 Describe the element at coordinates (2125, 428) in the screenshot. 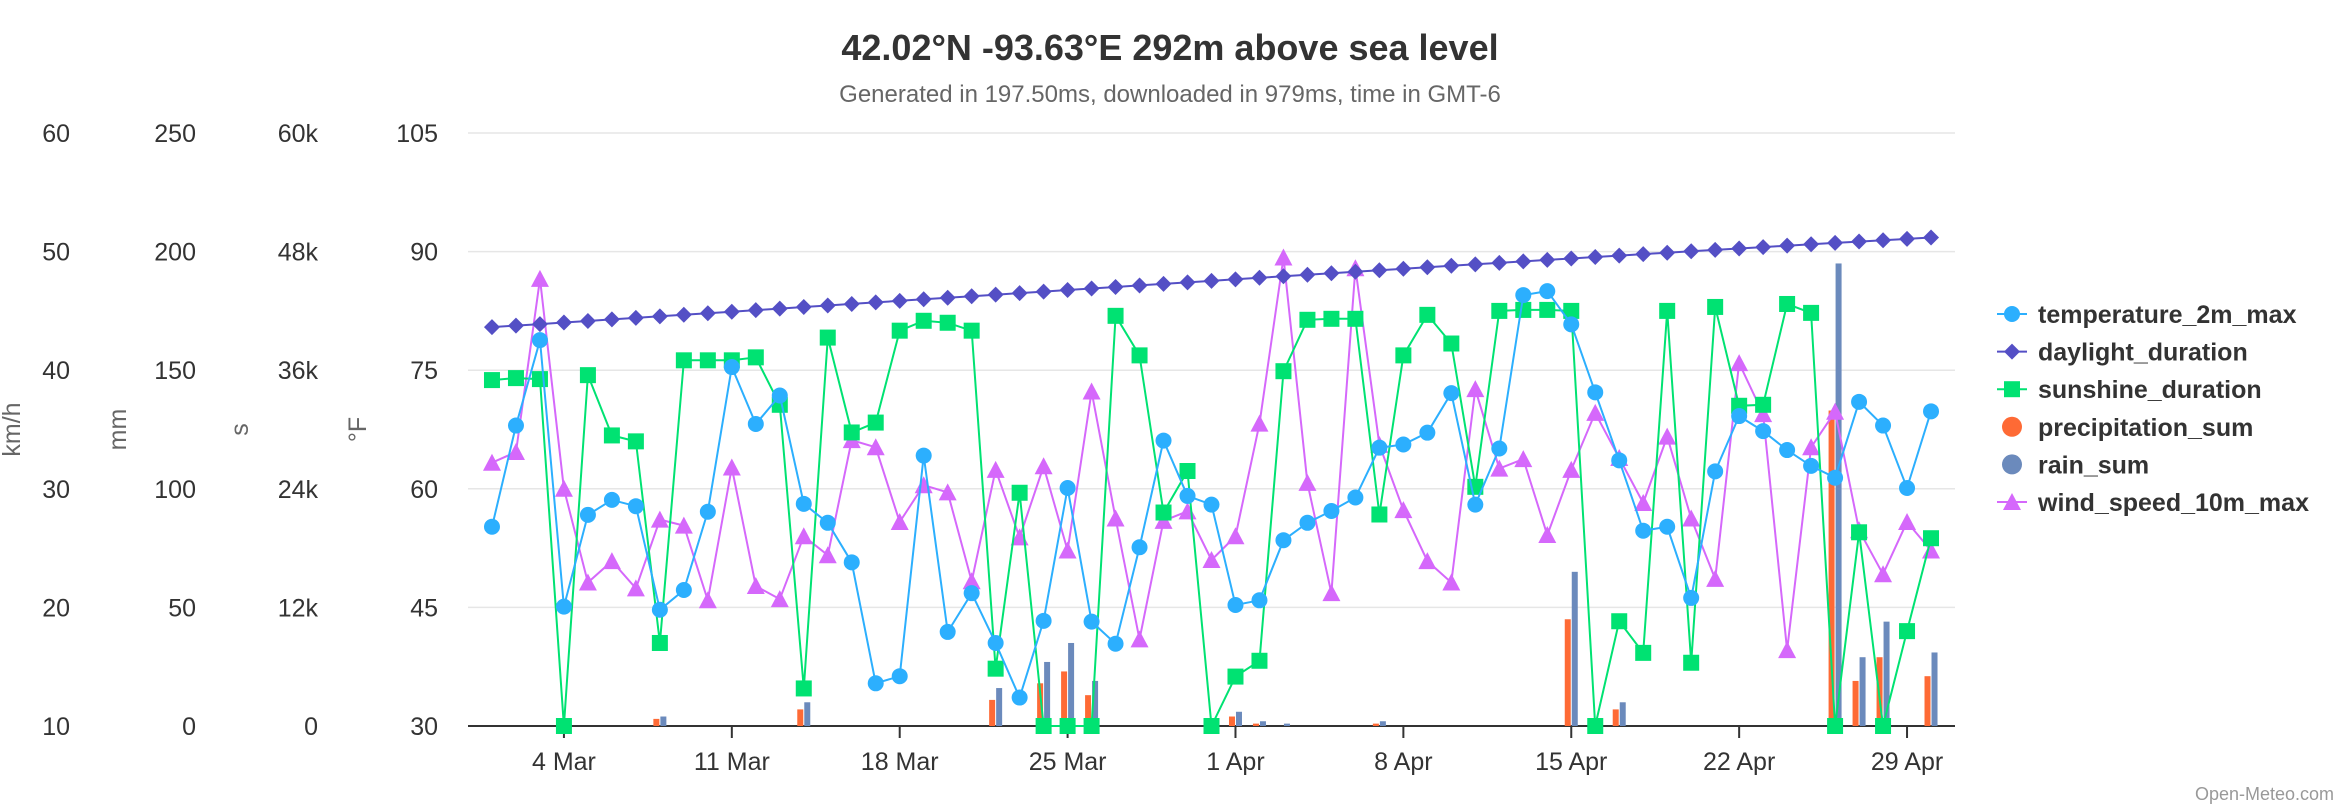

I see `legend-item-precipitation_sum: precipitation_sum` at that location.